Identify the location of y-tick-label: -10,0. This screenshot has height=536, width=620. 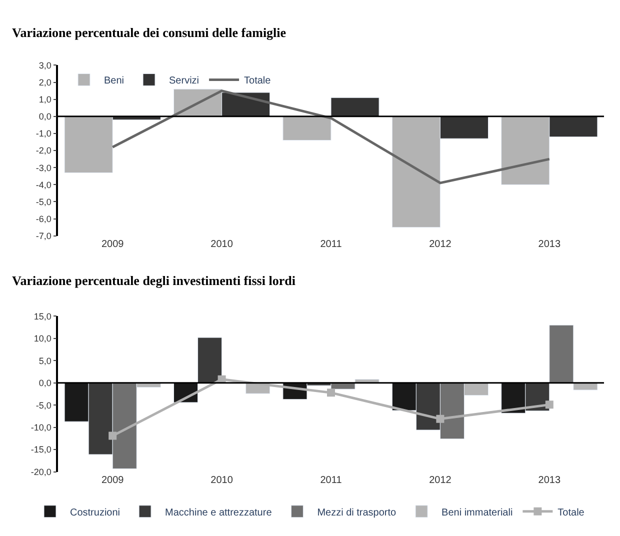
(41, 427).